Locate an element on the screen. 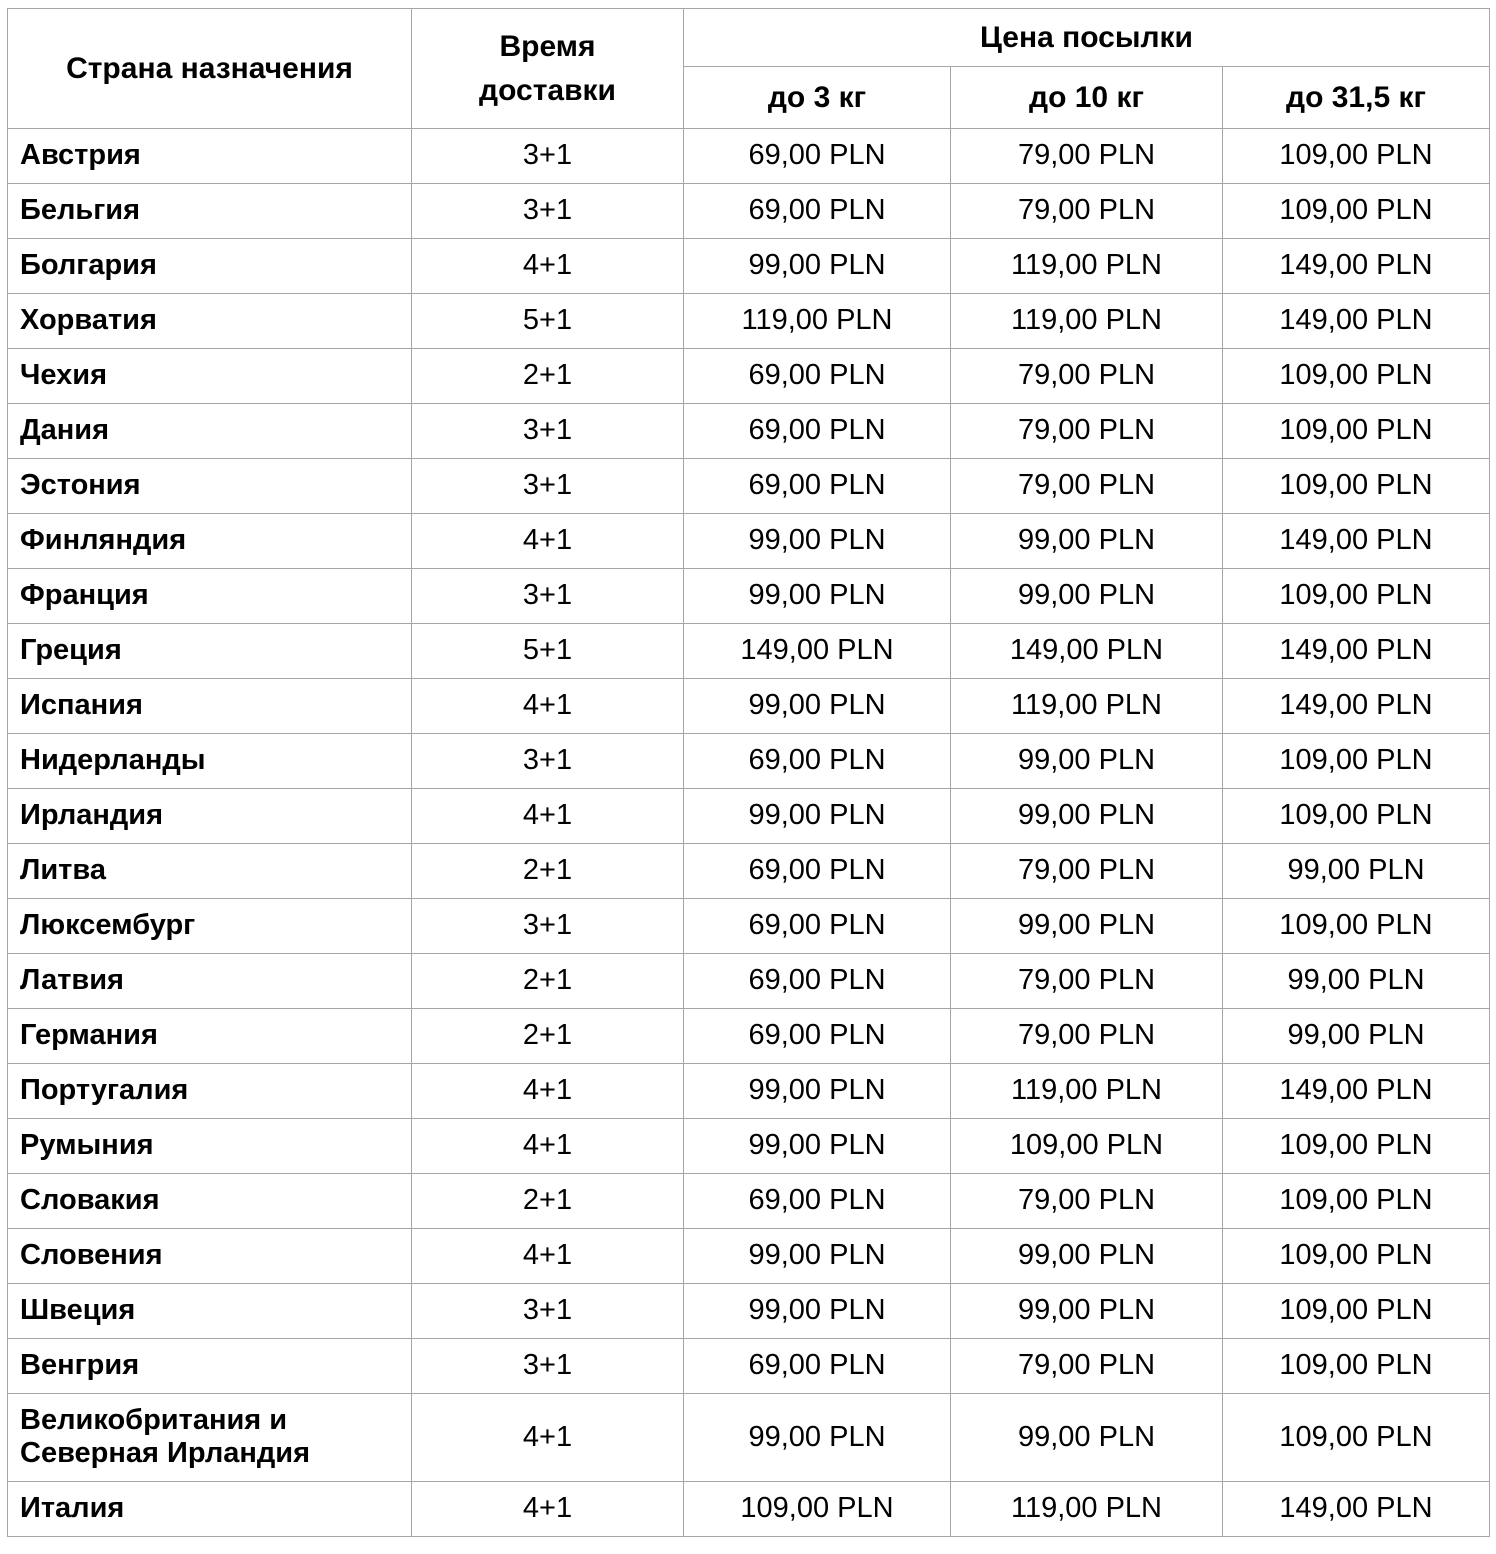 This screenshot has height=1554, width=1496. column-header-destination-country: Страна назначения is located at coordinates (209, 68).